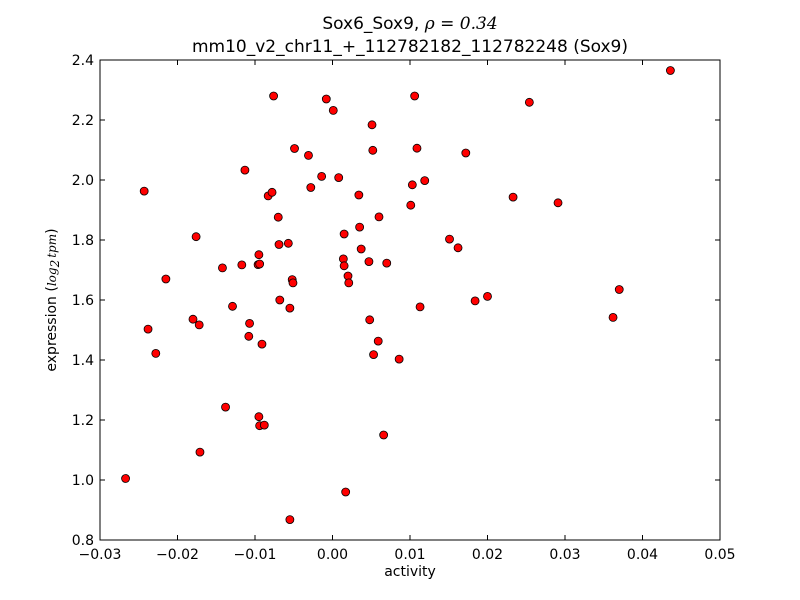  I want to click on x-tick-label: −0.01, so click(255, 555).